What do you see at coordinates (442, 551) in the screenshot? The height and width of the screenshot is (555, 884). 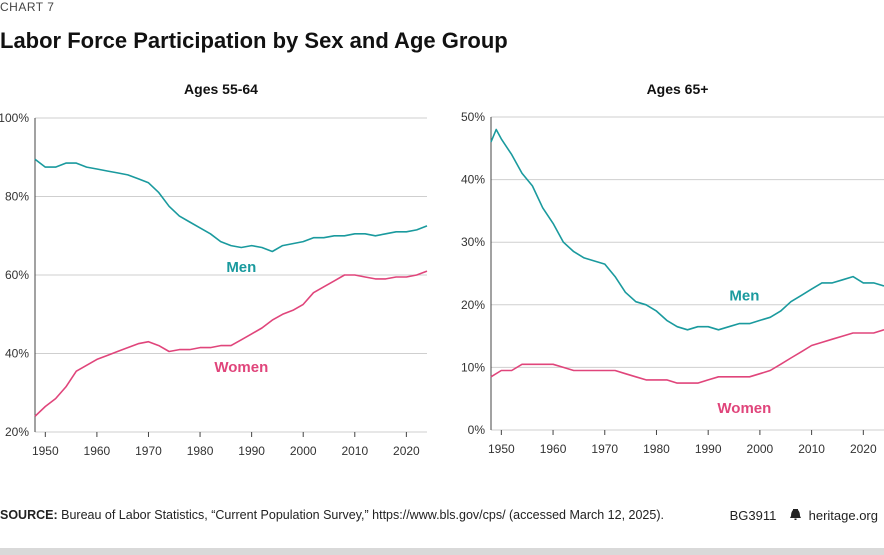 I see `bottom-bar` at bounding box center [442, 551].